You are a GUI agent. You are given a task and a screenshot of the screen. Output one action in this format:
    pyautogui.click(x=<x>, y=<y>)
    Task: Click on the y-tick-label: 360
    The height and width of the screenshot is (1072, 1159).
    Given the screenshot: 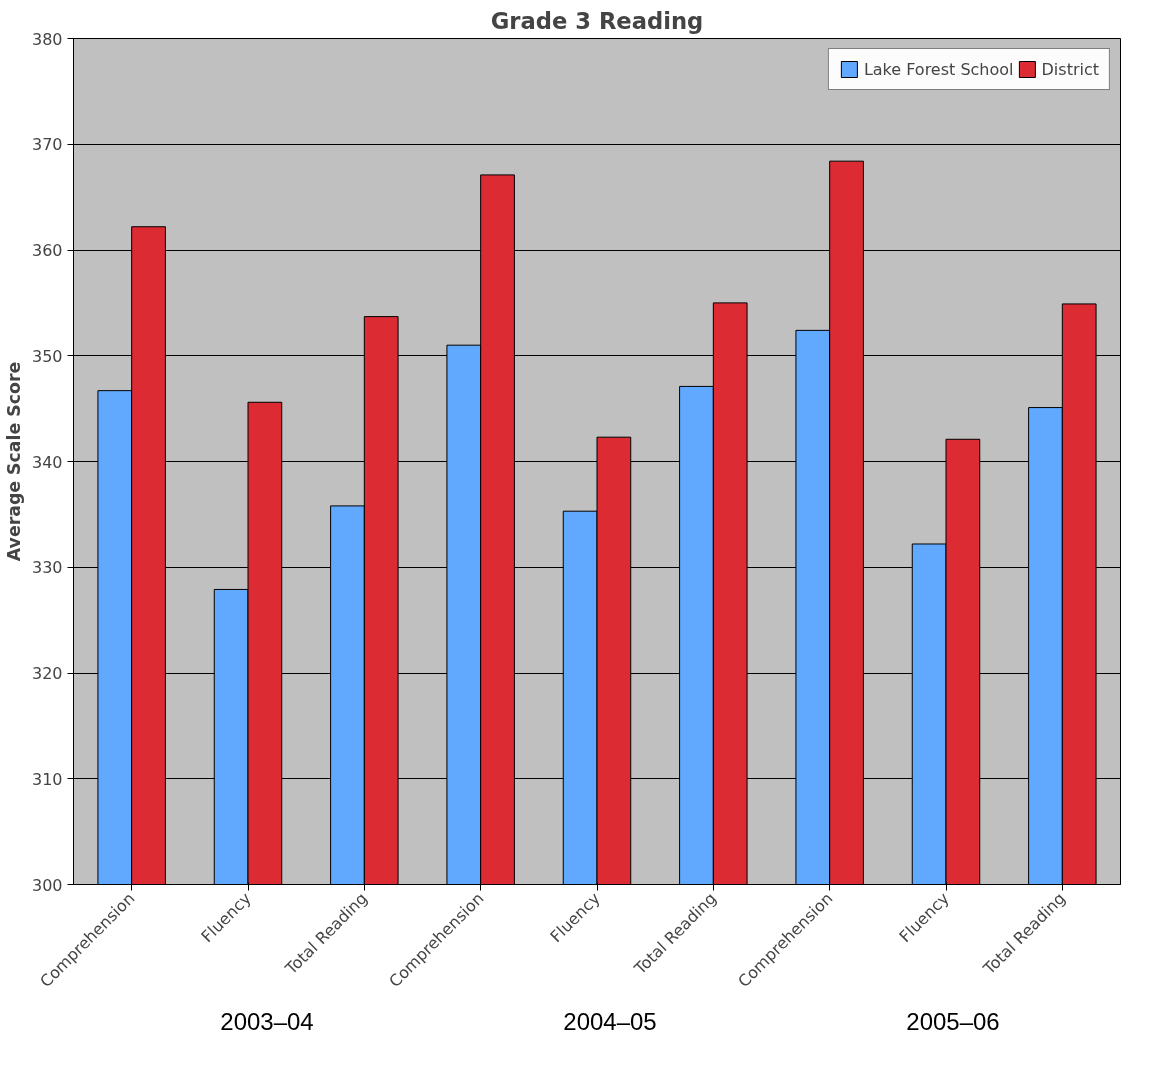 What is the action you would take?
    pyautogui.click(x=47, y=250)
    